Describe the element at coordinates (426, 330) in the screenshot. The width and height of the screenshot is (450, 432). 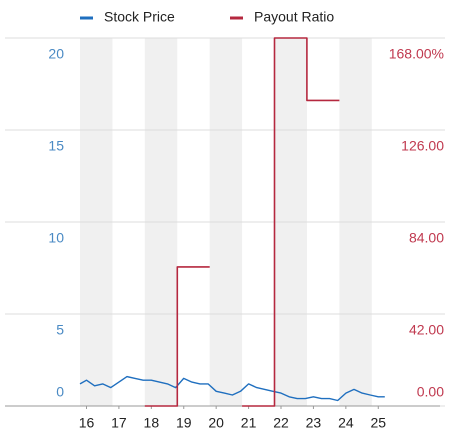
I see `y2-tick-label: 42.00` at that location.